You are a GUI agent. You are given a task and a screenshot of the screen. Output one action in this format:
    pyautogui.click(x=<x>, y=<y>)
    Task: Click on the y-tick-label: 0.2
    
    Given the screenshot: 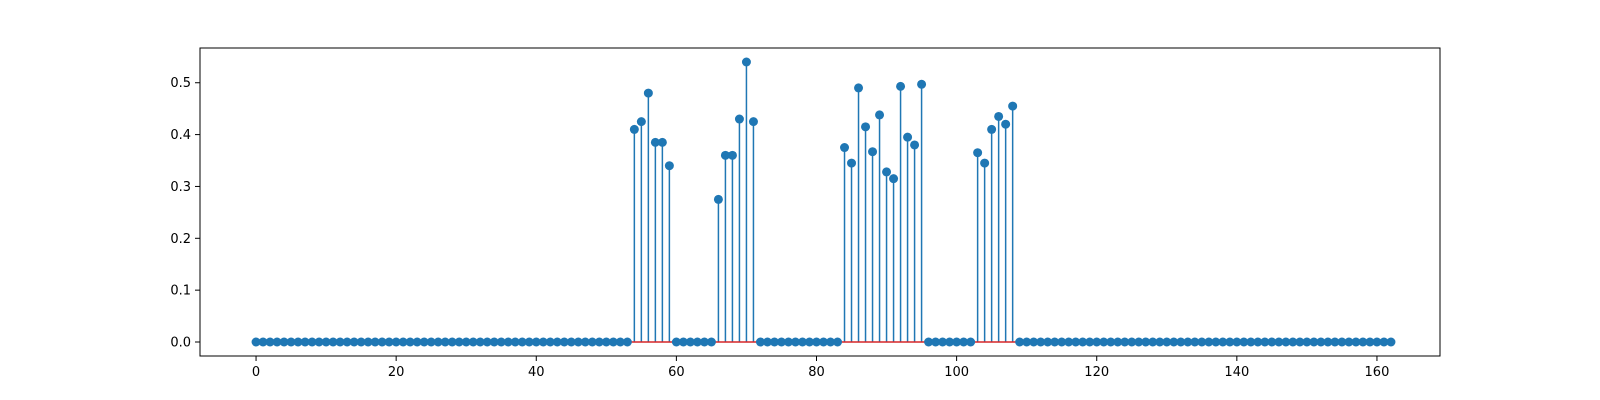 What is the action you would take?
    pyautogui.click(x=180, y=239)
    